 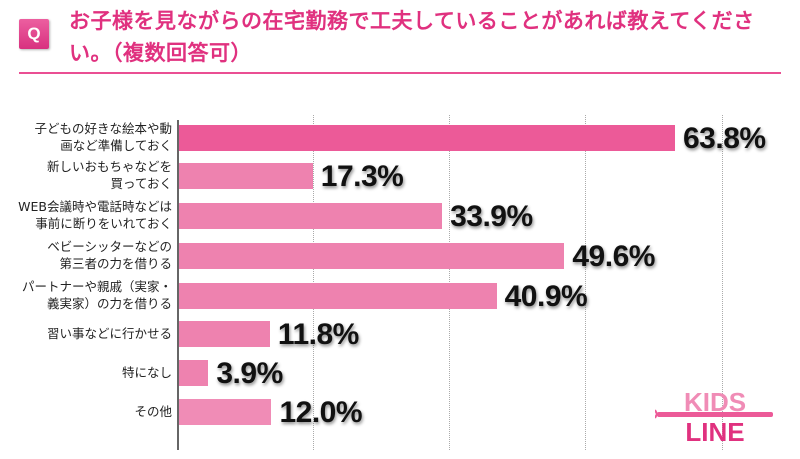 What do you see at coordinates (86, 295) in the screenshot?
I see `category-label: パートナーや親戚（実家・義実家）の力を借りる` at bounding box center [86, 295].